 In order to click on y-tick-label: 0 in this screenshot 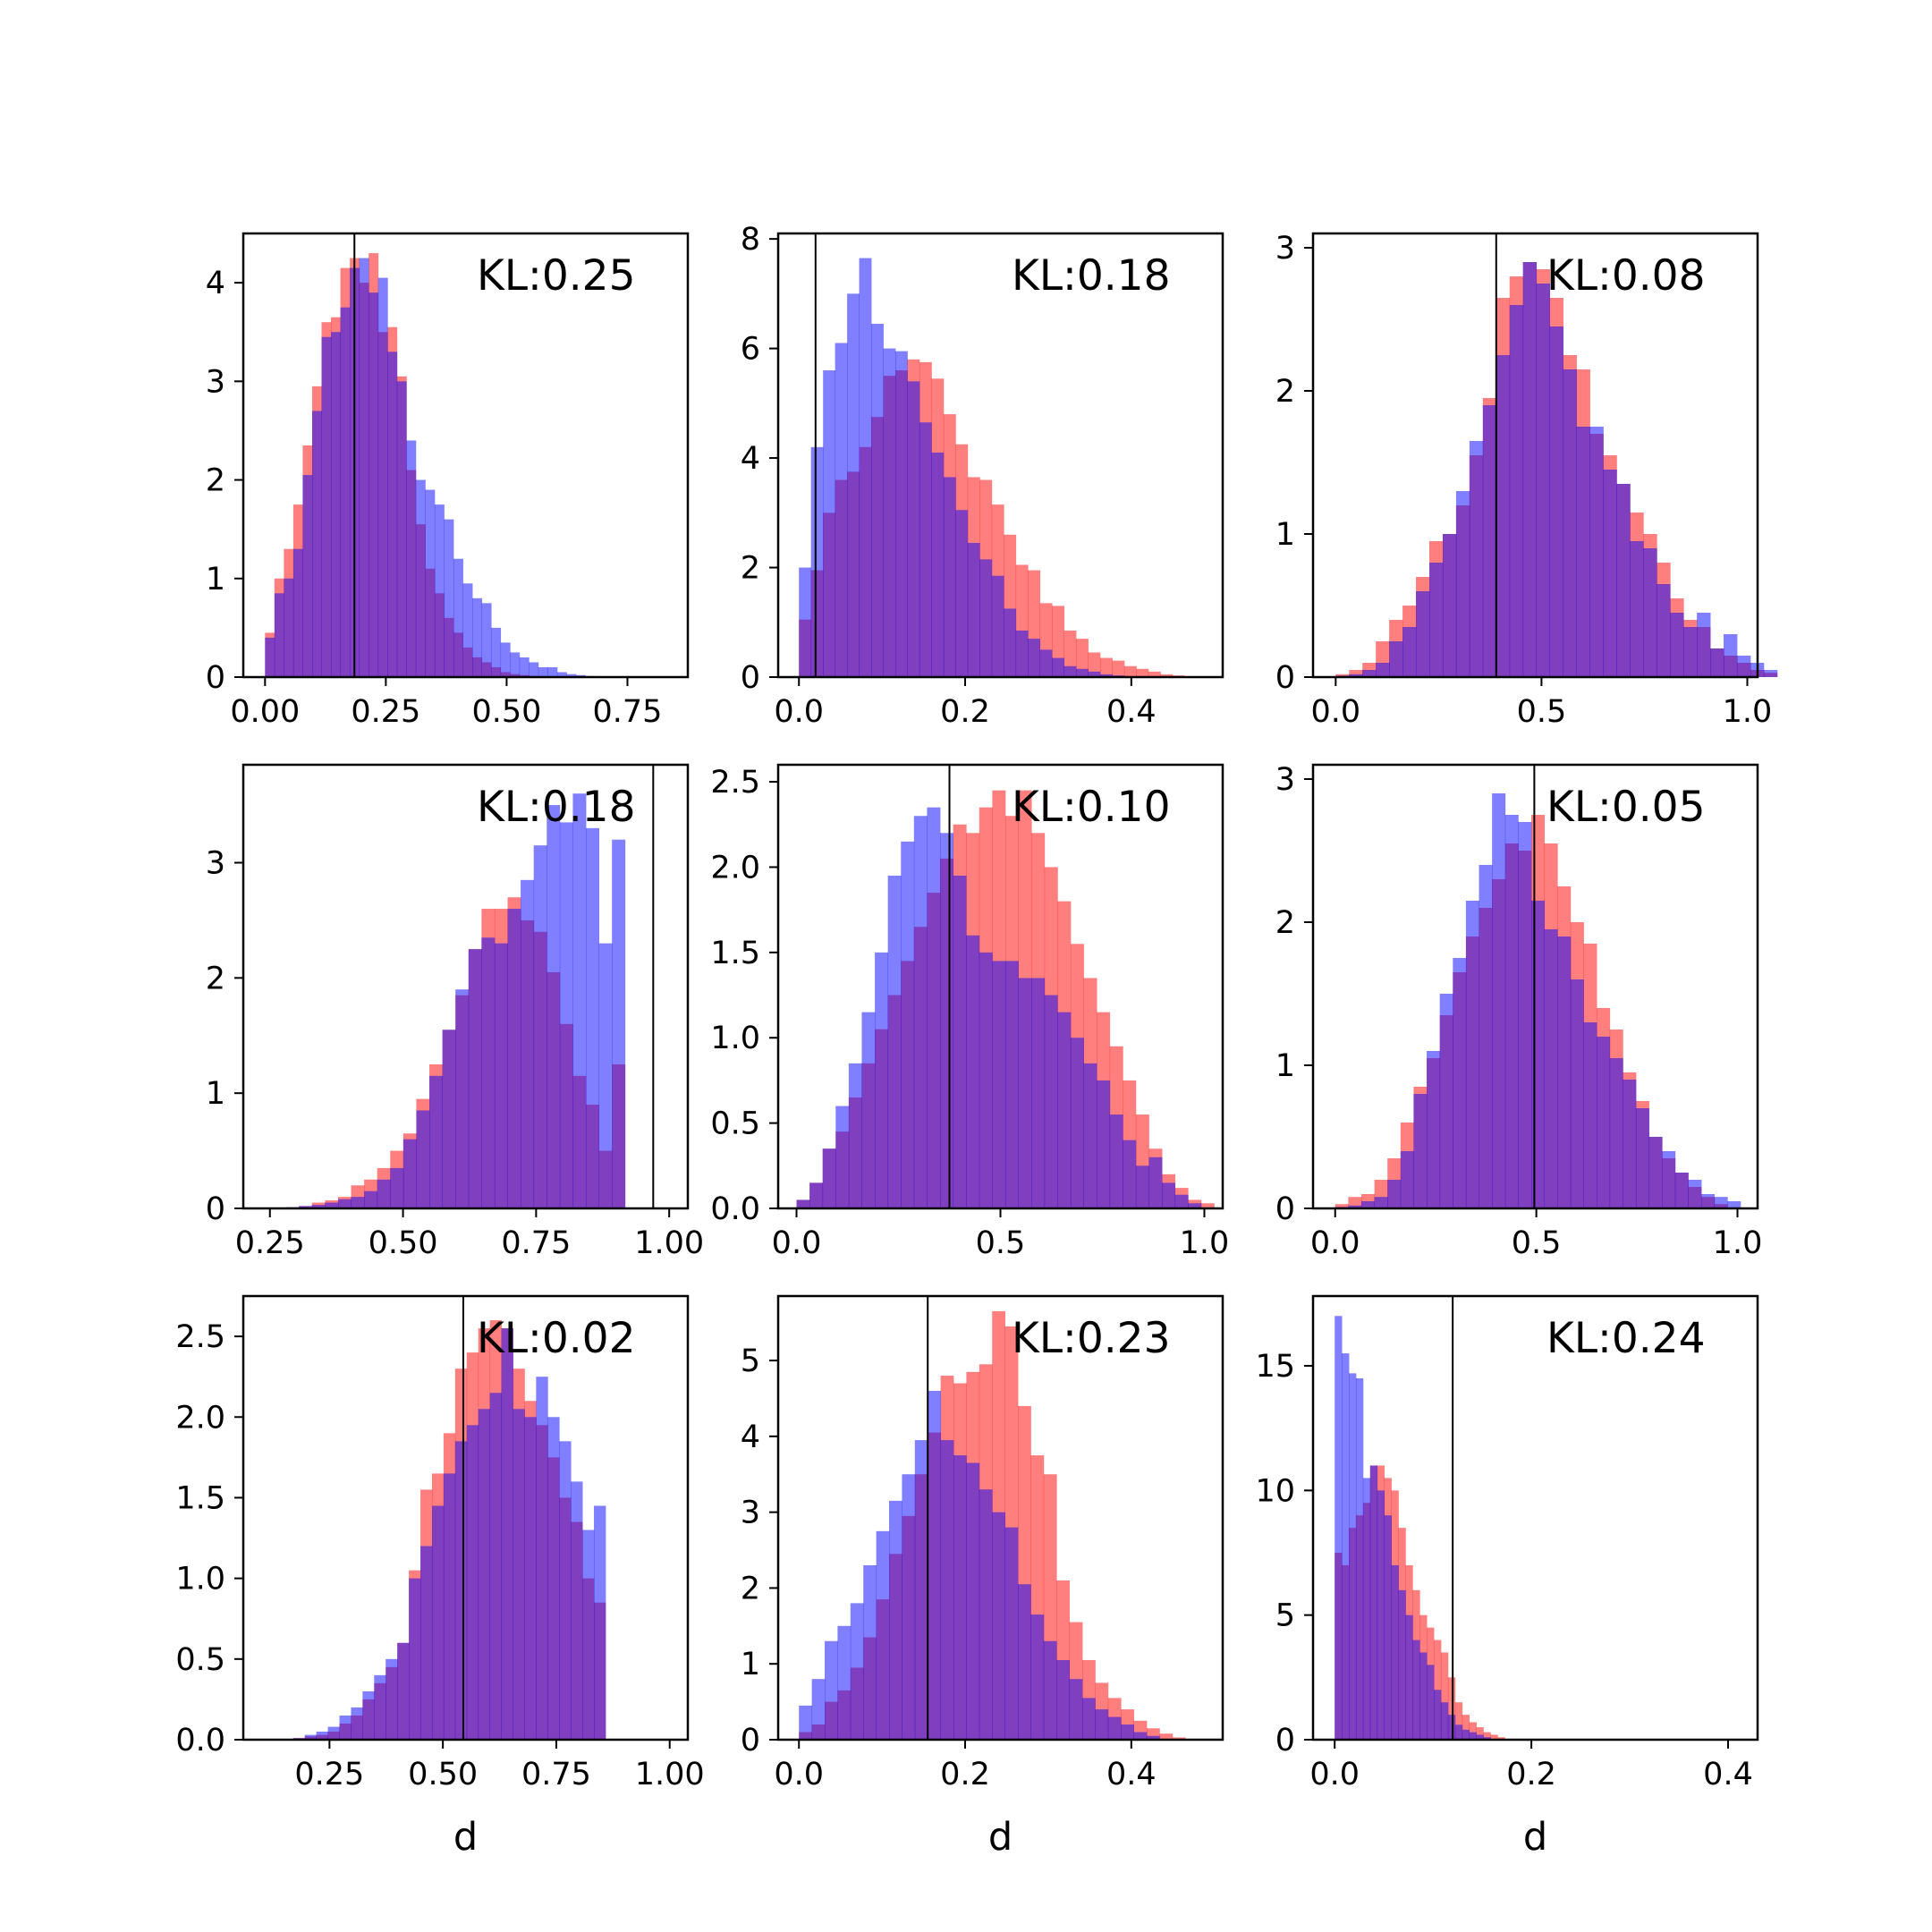, I will do `click(215, 678)`.